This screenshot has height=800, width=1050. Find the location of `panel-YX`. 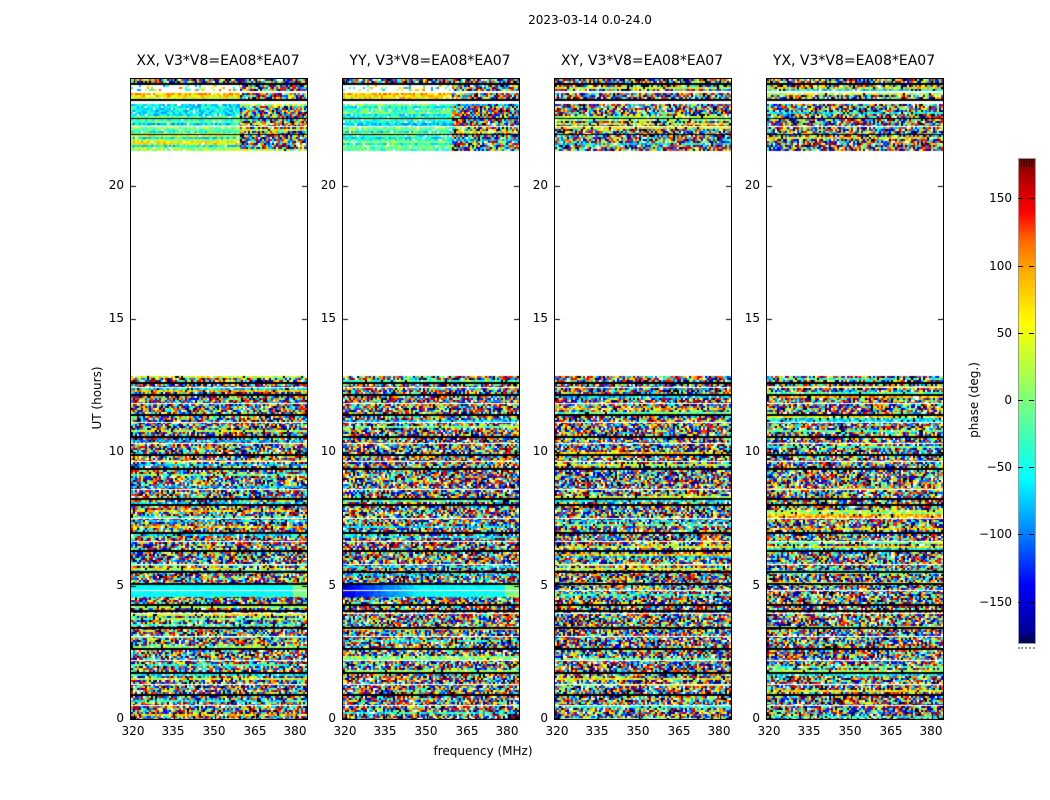

panel-YX is located at coordinates (855, 399).